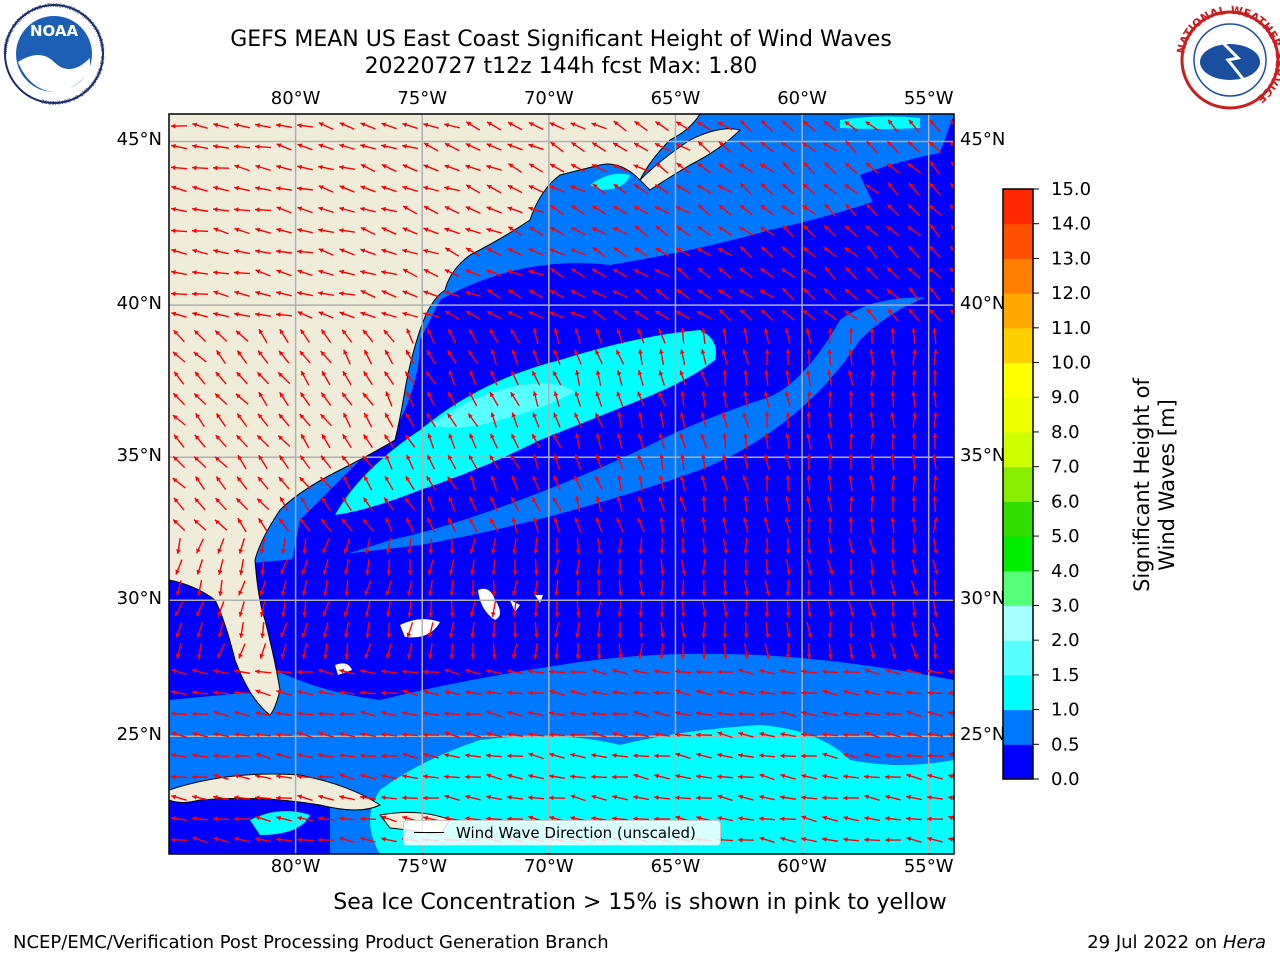 The height and width of the screenshot is (960, 1280). Describe the element at coordinates (548, 866) in the screenshot. I see `lon-tick-bottom: 70°W` at that location.